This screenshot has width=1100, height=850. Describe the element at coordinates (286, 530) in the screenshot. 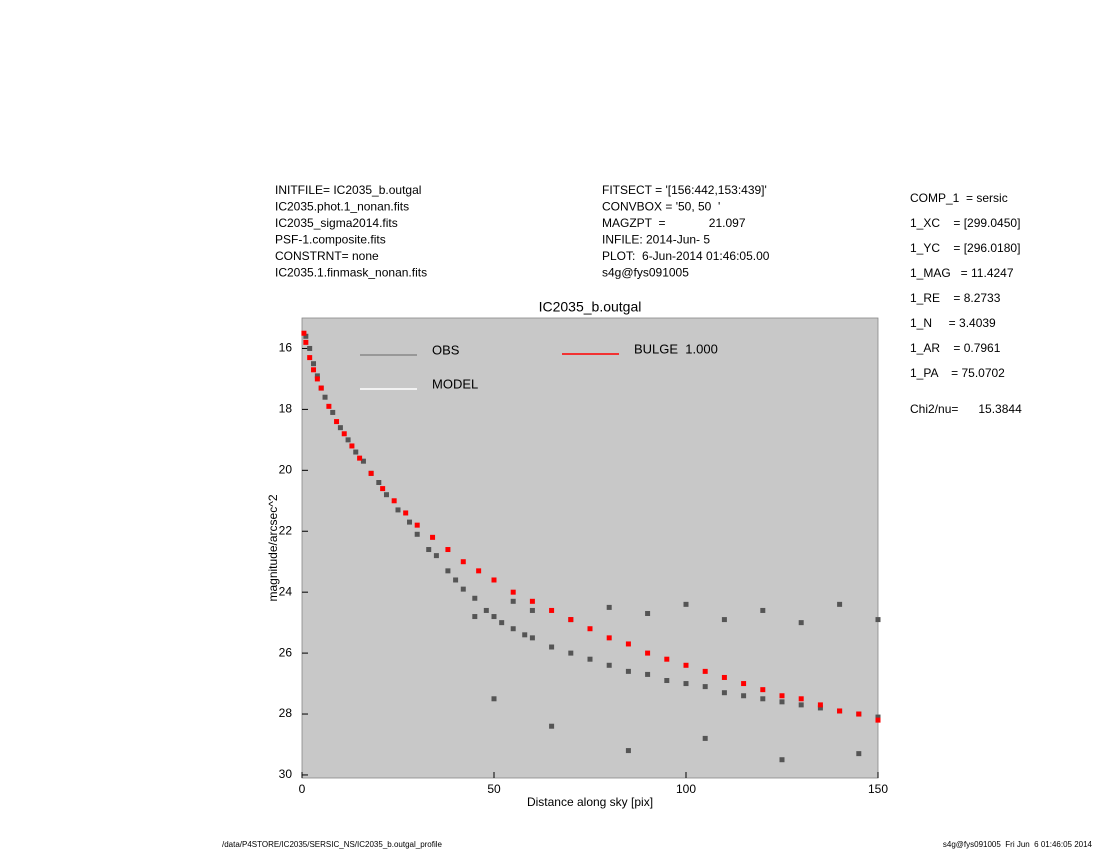

I see `y-tick-label: 22` at that location.